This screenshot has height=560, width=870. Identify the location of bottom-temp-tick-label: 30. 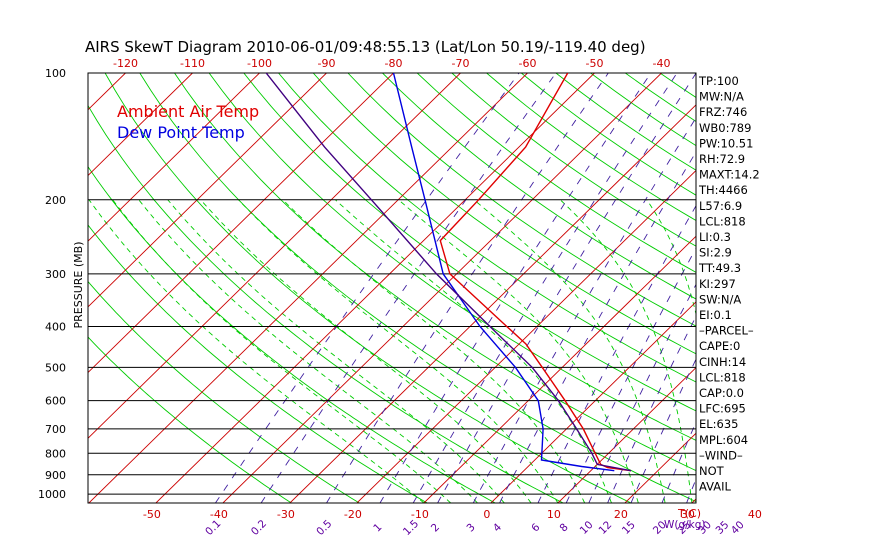
(688, 514).